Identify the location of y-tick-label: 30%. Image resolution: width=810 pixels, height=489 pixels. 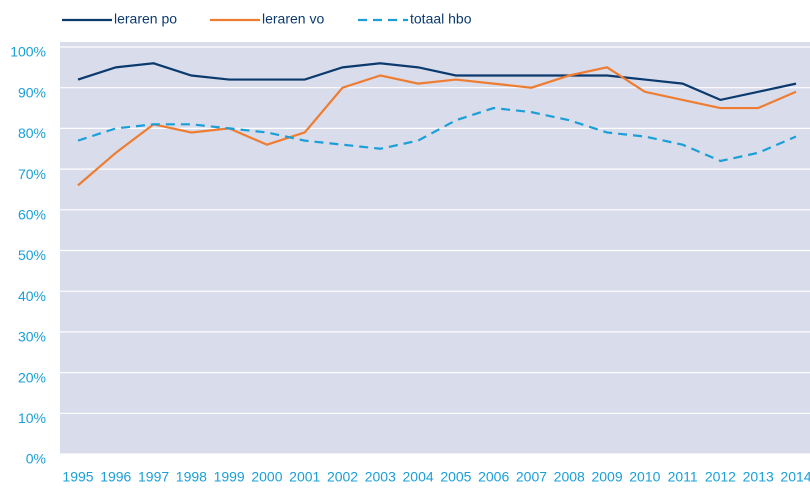
(32, 337).